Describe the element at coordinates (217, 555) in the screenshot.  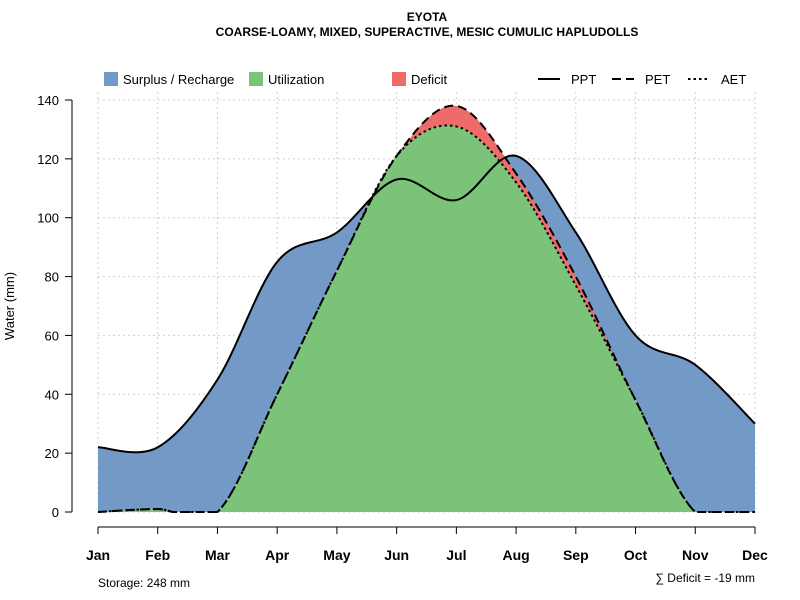
I see `x-tick-label-mar: Mar` at that location.